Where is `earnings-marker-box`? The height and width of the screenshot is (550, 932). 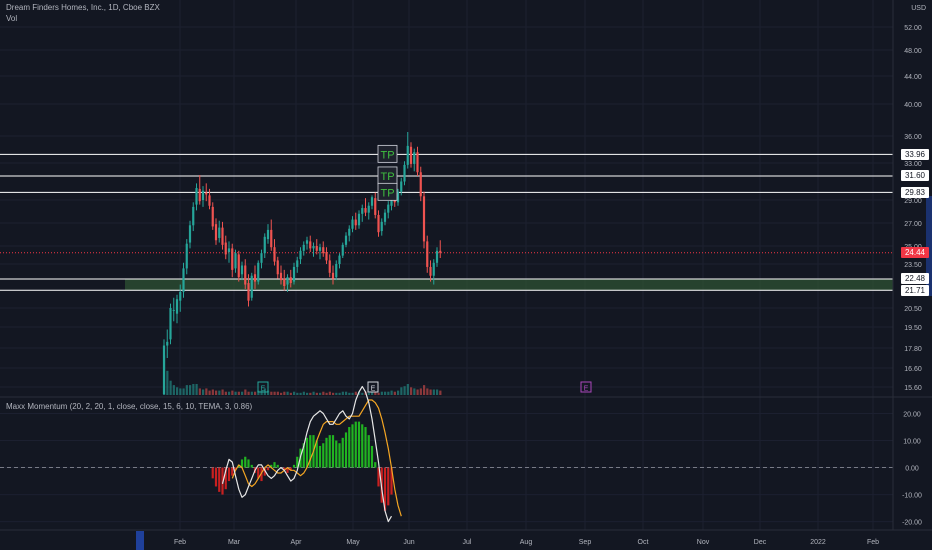
earnings-marker-box is located at coordinates (586, 387).